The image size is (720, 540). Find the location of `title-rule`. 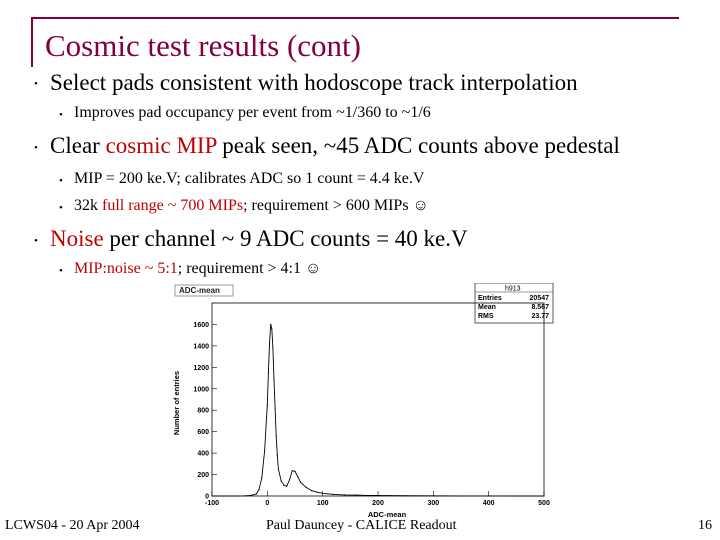

title-rule is located at coordinates (355, 18).